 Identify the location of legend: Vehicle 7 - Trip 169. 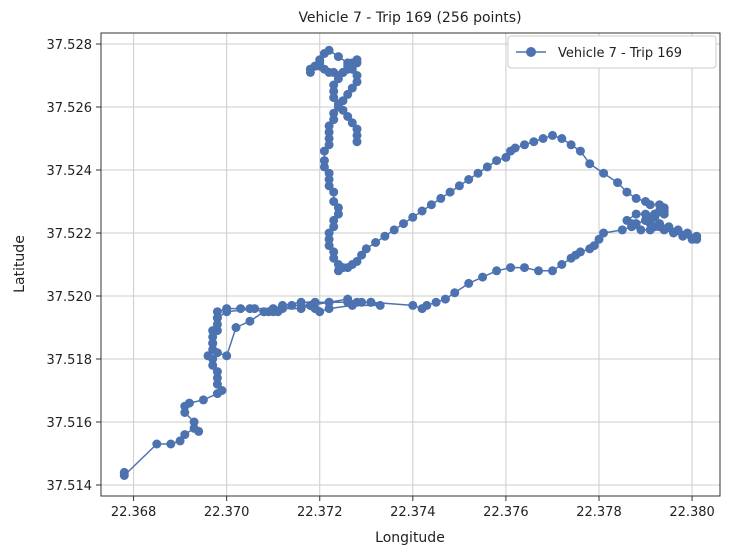
(612, 52).